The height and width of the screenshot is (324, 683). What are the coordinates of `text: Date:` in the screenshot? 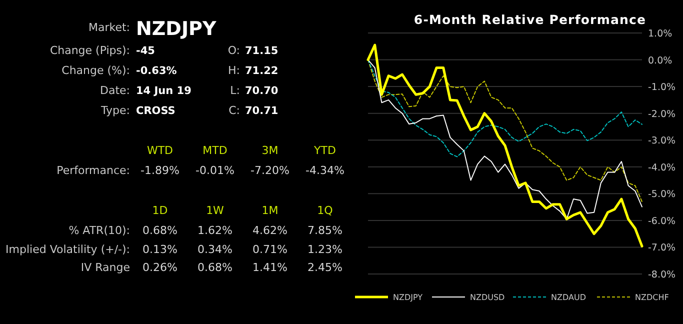 It's located at (115, 90).